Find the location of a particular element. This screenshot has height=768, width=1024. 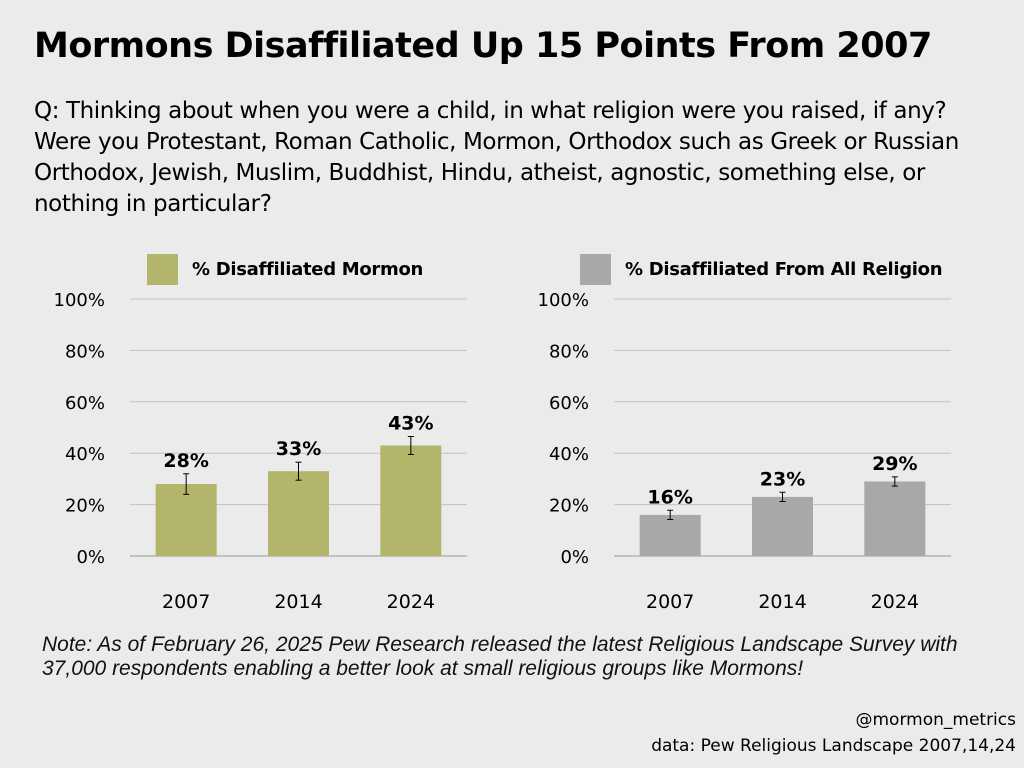

data-label: 29% is located at coordinates (894, 464).